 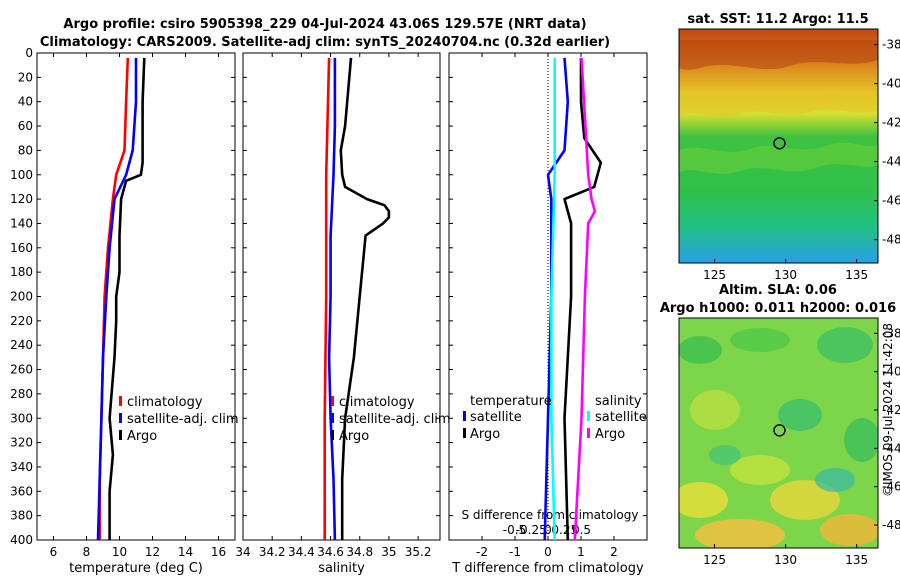 What do you see at coordinates (778, 437) in the screenshot?
I see `sla-texture` at bounding box center [778, 437].